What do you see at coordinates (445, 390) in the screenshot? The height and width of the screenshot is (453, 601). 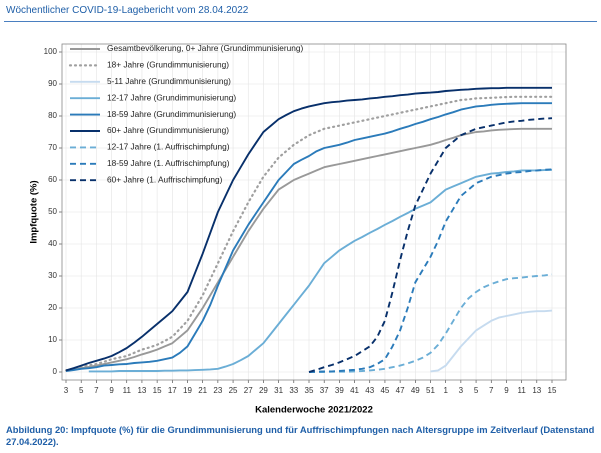 I see `x-tick-label: 1` at bounding box center [445, 390].